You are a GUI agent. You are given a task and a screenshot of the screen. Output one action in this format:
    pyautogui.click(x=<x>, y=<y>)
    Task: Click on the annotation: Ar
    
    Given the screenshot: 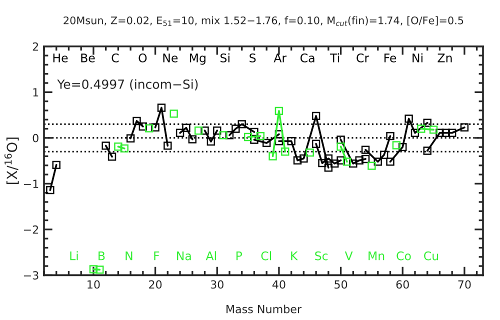 What is the action you would take?
    pyautogui.click(x=280, y=58)
    